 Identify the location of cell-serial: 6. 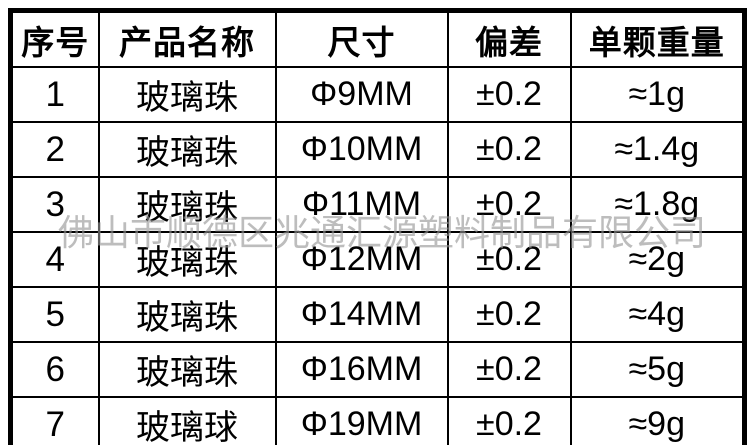
(54, 369).